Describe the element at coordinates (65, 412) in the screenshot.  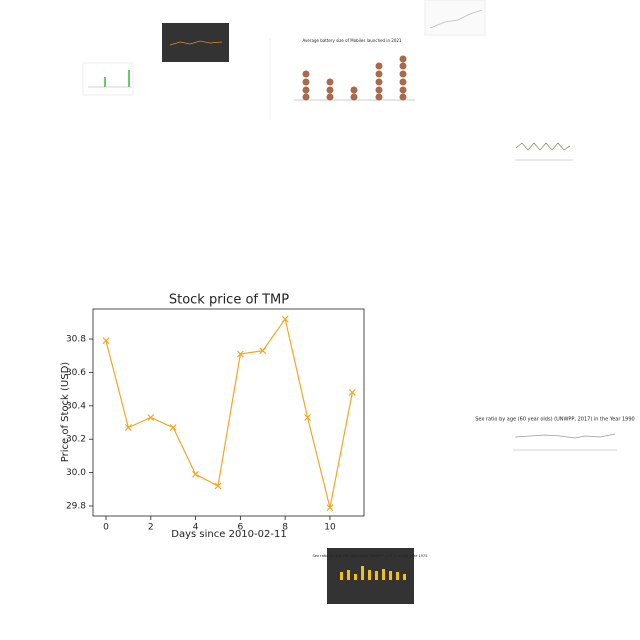
I see `y-axis-label: Price of Stock (USD)` at that location.